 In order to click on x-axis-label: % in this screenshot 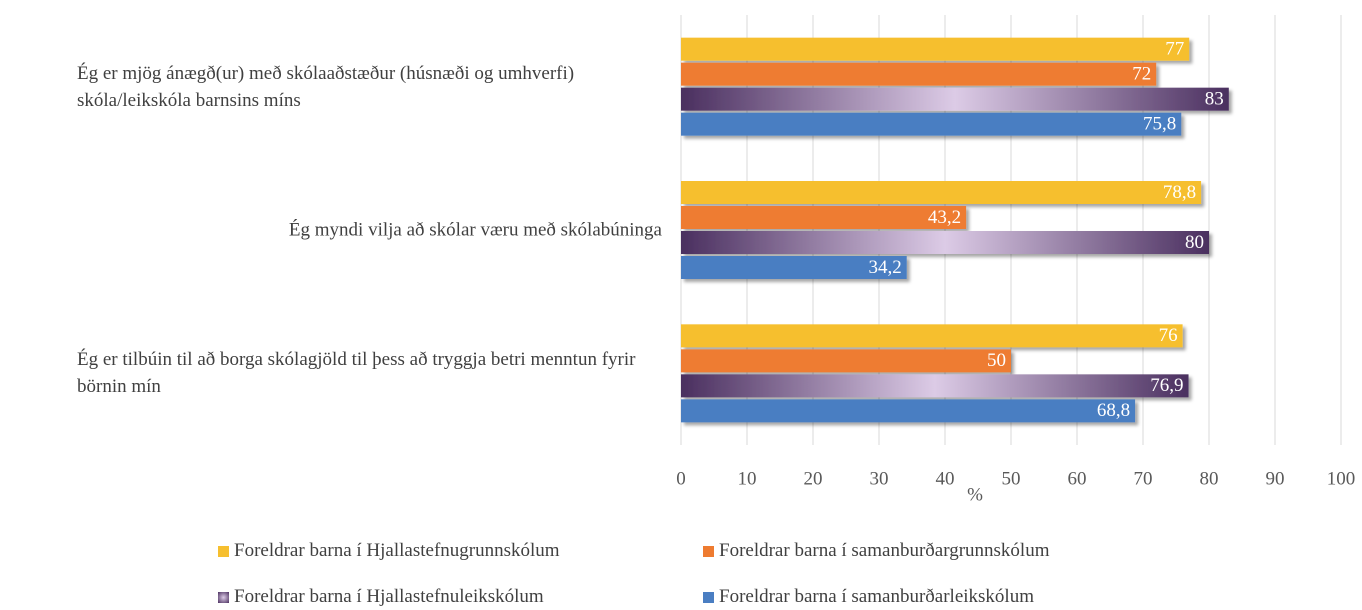, I will do `click(975, 494)`.